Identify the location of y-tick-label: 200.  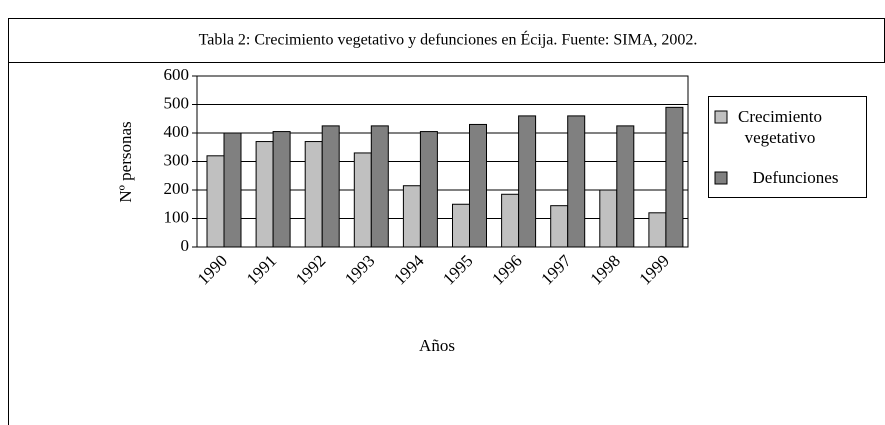
(177, 188).